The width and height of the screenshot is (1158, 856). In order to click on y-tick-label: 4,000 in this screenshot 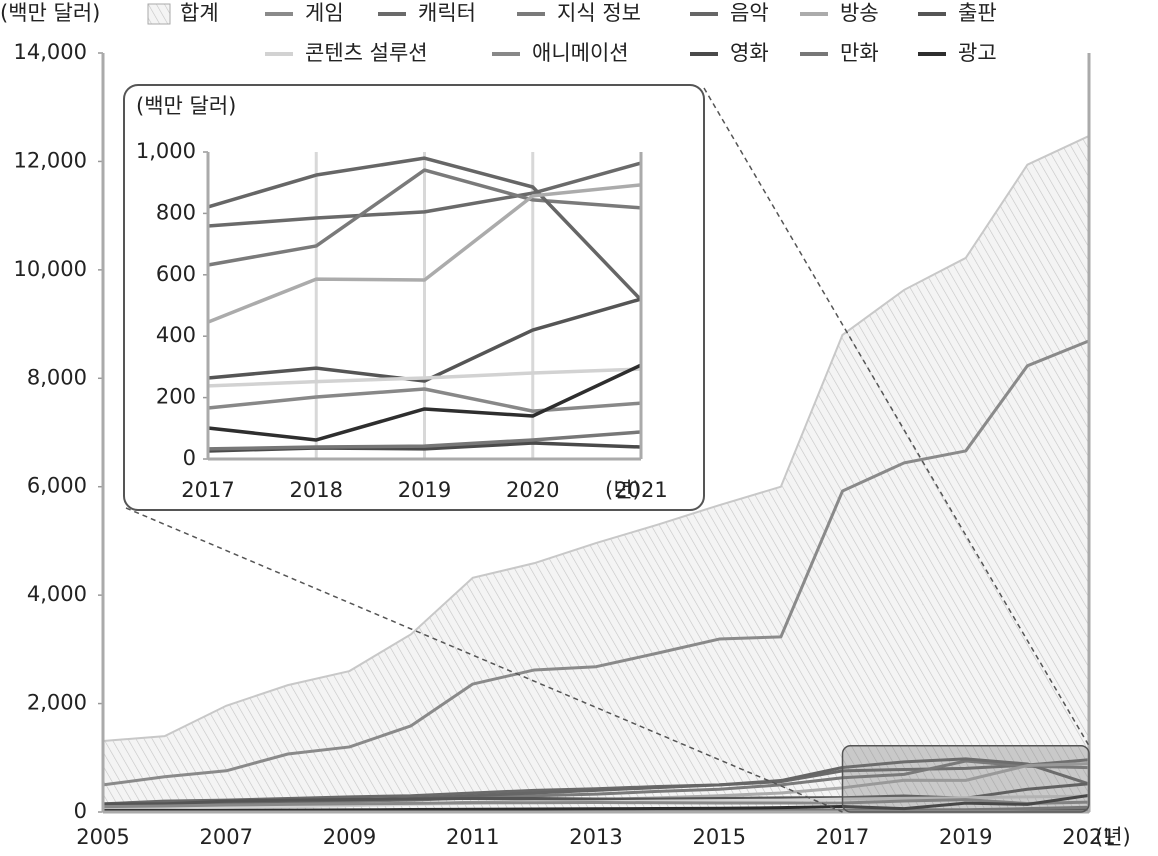, I will do `click(57, 594)`.